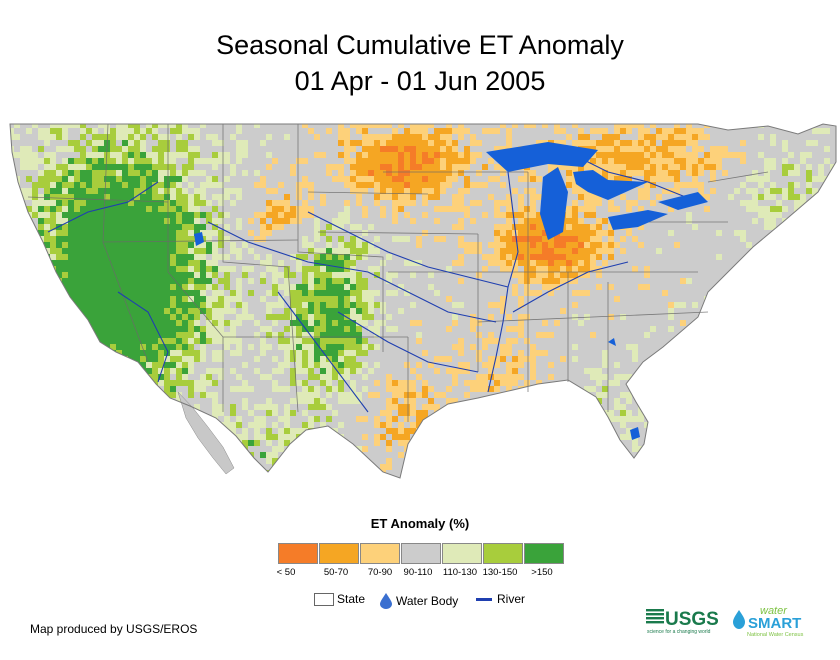 The height and width of the screenshot is (660, 840). Describe the element at coordinates (682, 622) in the screenshot. I see `usgs-logo: USGS science for a changing world` at that location.